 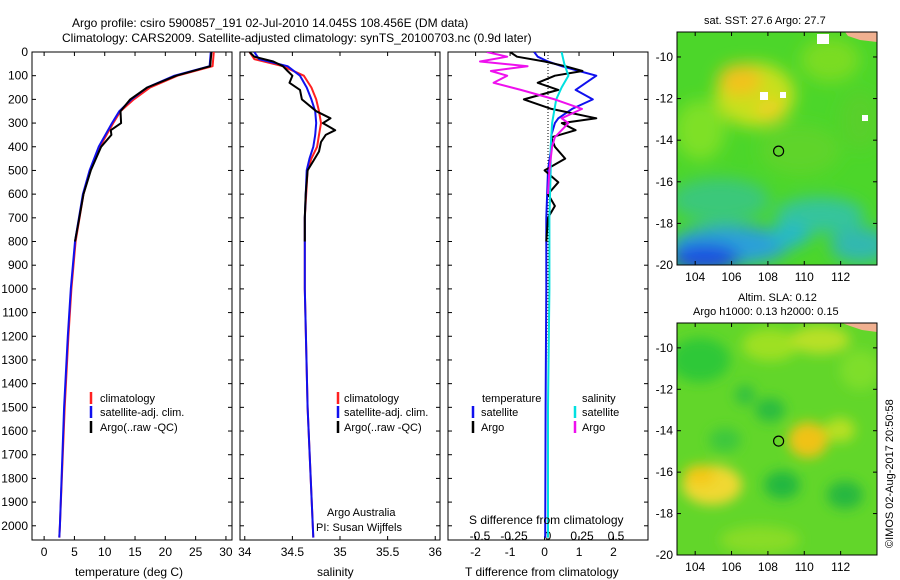 I want to click on depth-tick-label: 1200, so click(x=14, y=336).